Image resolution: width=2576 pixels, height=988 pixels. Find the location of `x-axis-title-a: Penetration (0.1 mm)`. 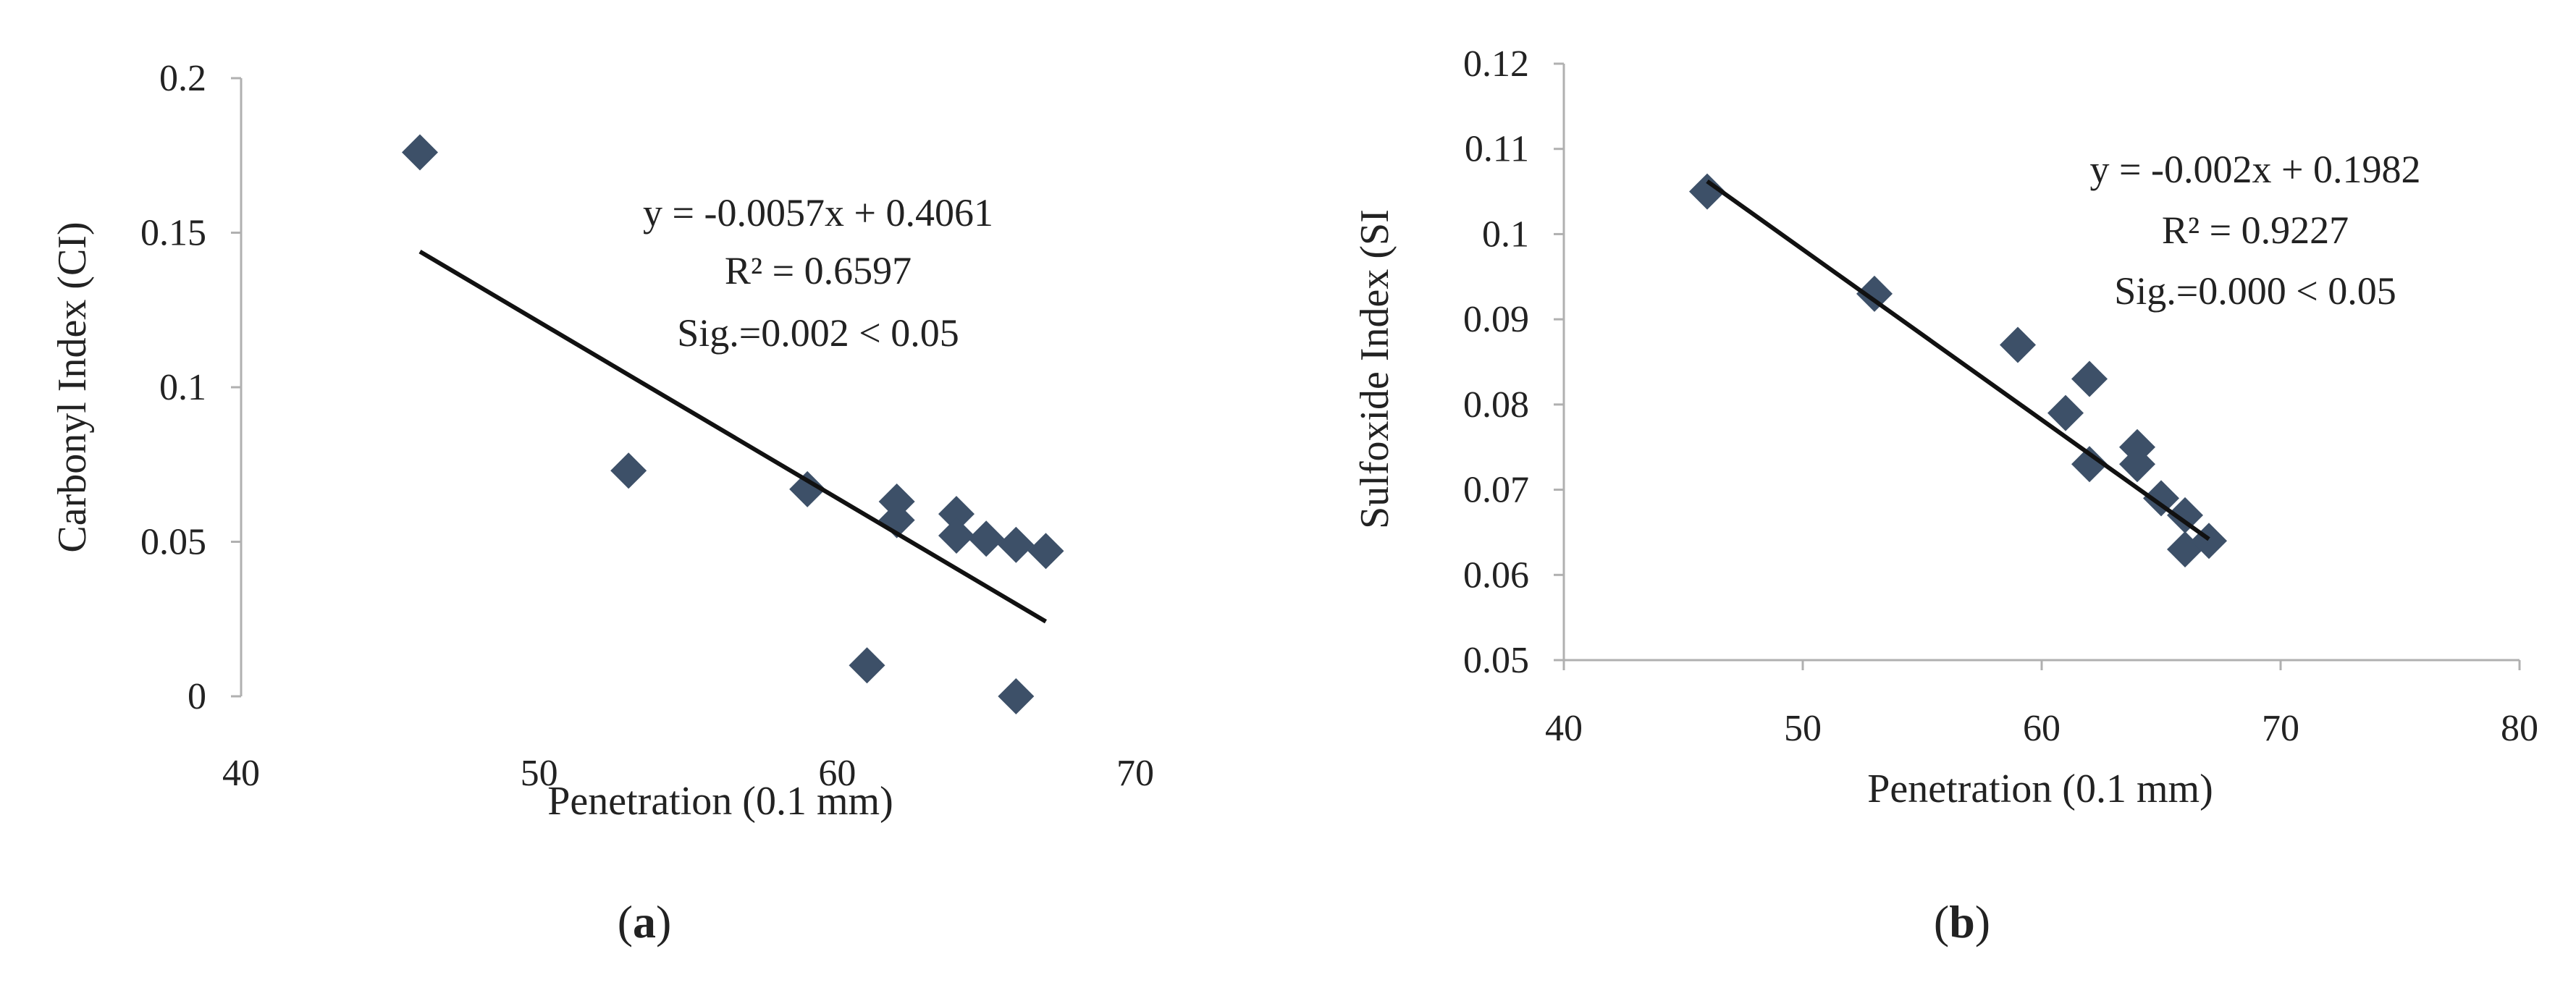

x-axis-title-a: Penetration (0.1 mm) is located at coordinates (720, 801).